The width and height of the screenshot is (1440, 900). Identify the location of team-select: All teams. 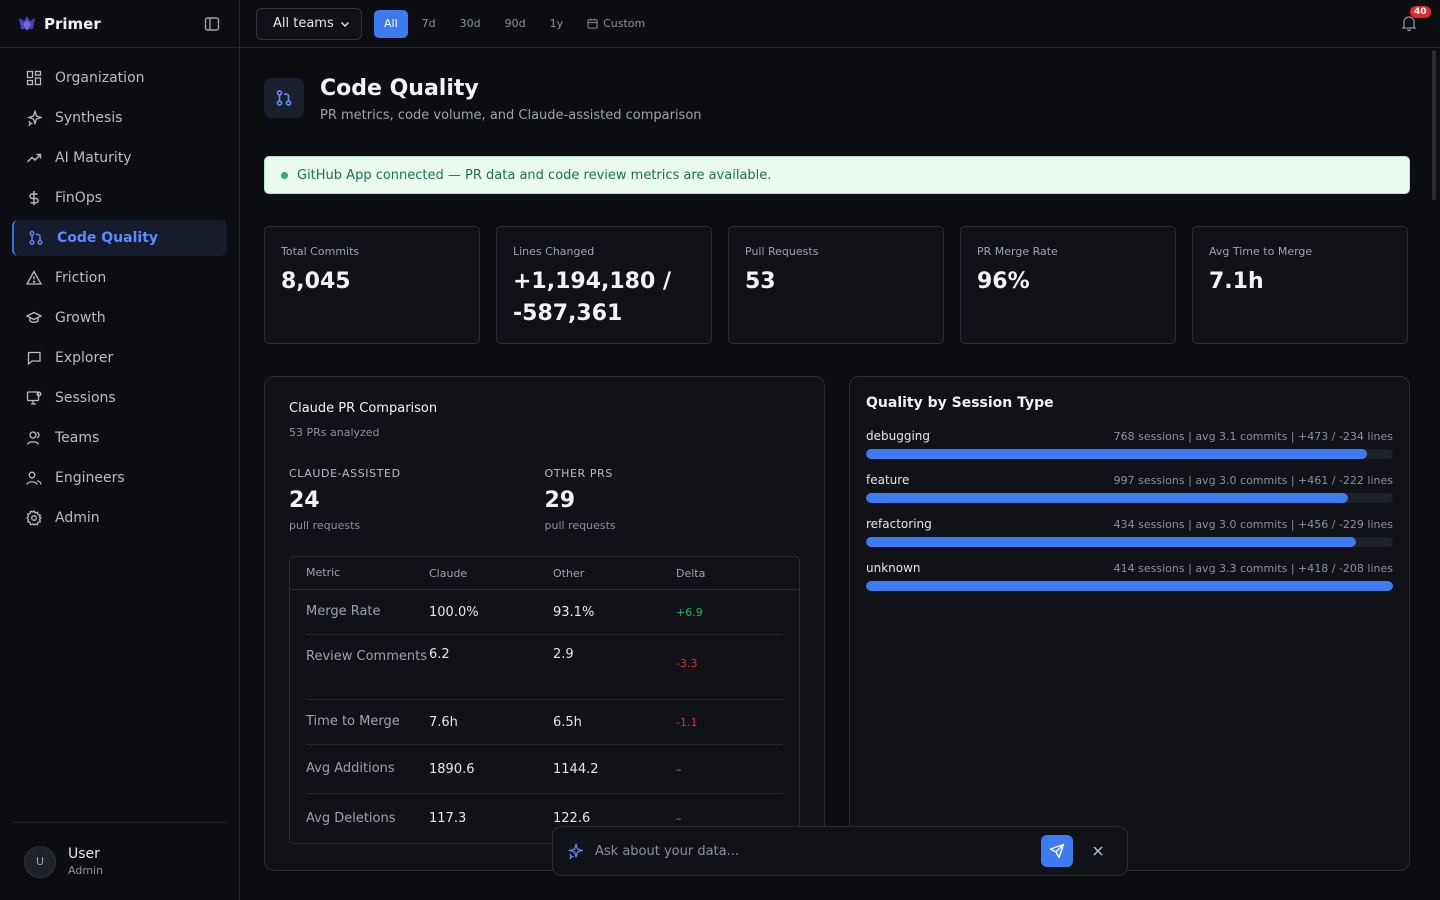
(309, 23).